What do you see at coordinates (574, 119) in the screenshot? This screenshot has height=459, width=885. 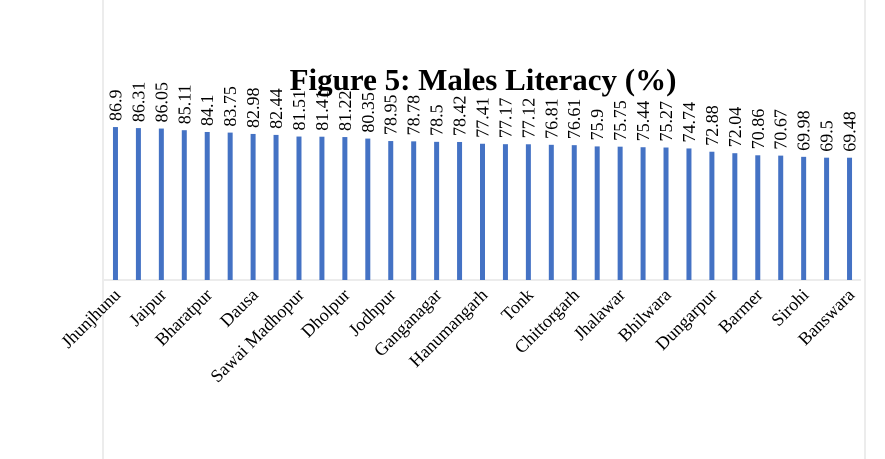 I see `data-label: 76.61` at bounding box center [574, 119].